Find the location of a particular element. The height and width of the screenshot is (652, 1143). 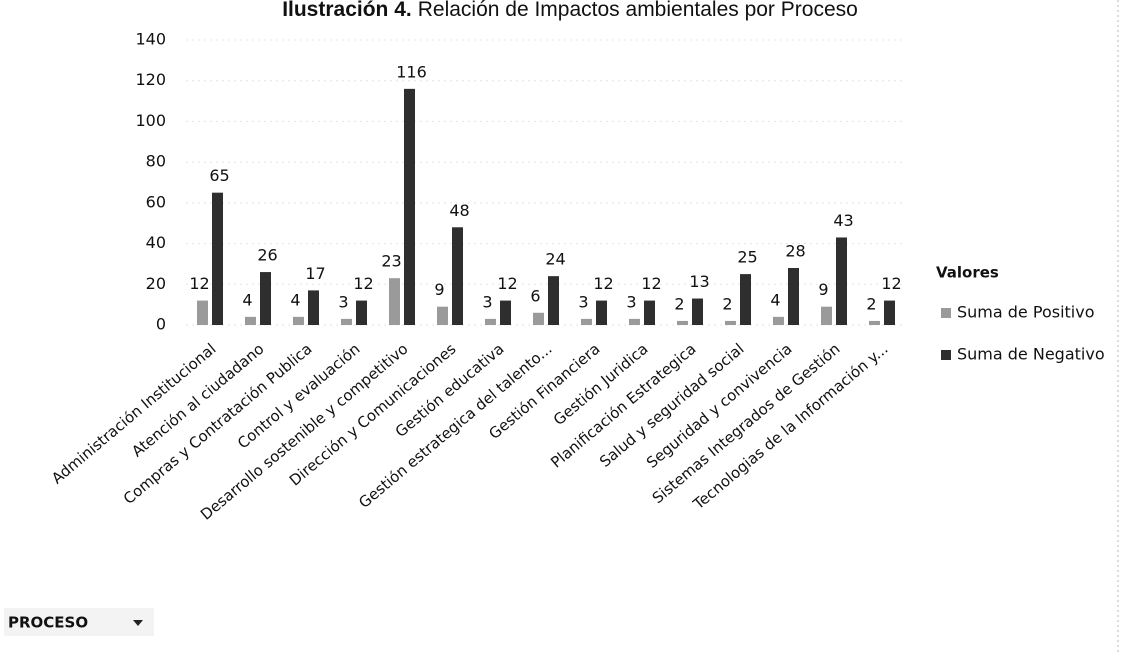

y-tick-label: 20 is located at coordinates (156, 283).